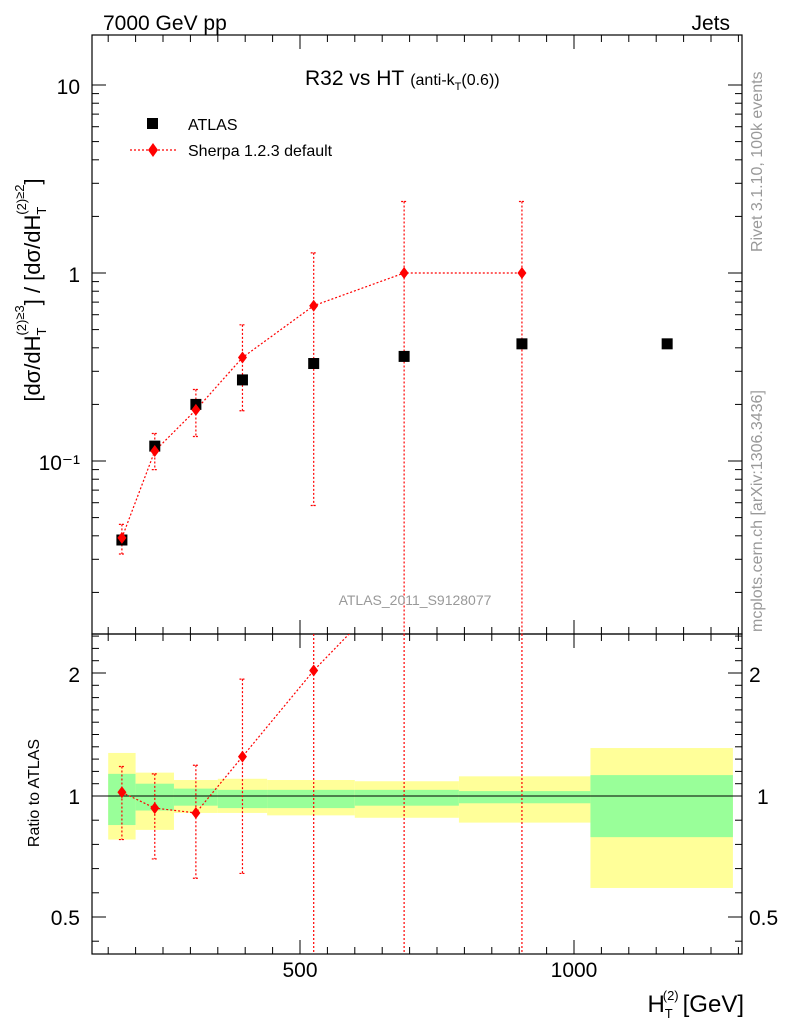 This screenshot has width=786, height=1024. Describe the element at coordinates (260, 151) in the screenshot. I see `legend-sherpa-label: Sherpa 1.2.3 default` at that location.